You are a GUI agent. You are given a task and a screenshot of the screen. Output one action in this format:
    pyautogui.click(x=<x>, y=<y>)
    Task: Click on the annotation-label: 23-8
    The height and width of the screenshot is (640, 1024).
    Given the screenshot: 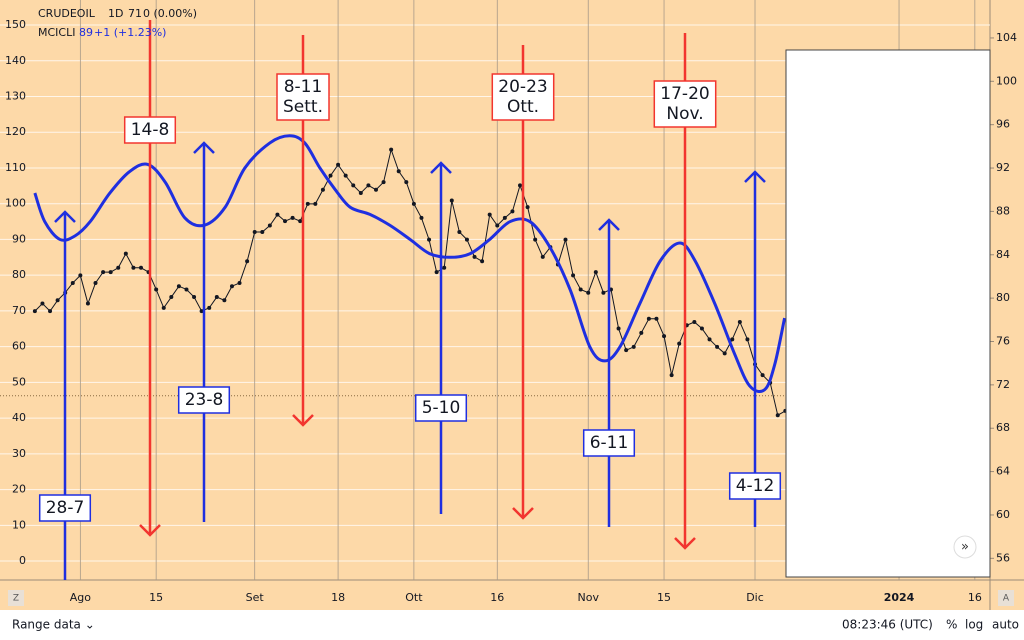 What is the action you would take?
    pyautogui.click(x=204, y=400)
    